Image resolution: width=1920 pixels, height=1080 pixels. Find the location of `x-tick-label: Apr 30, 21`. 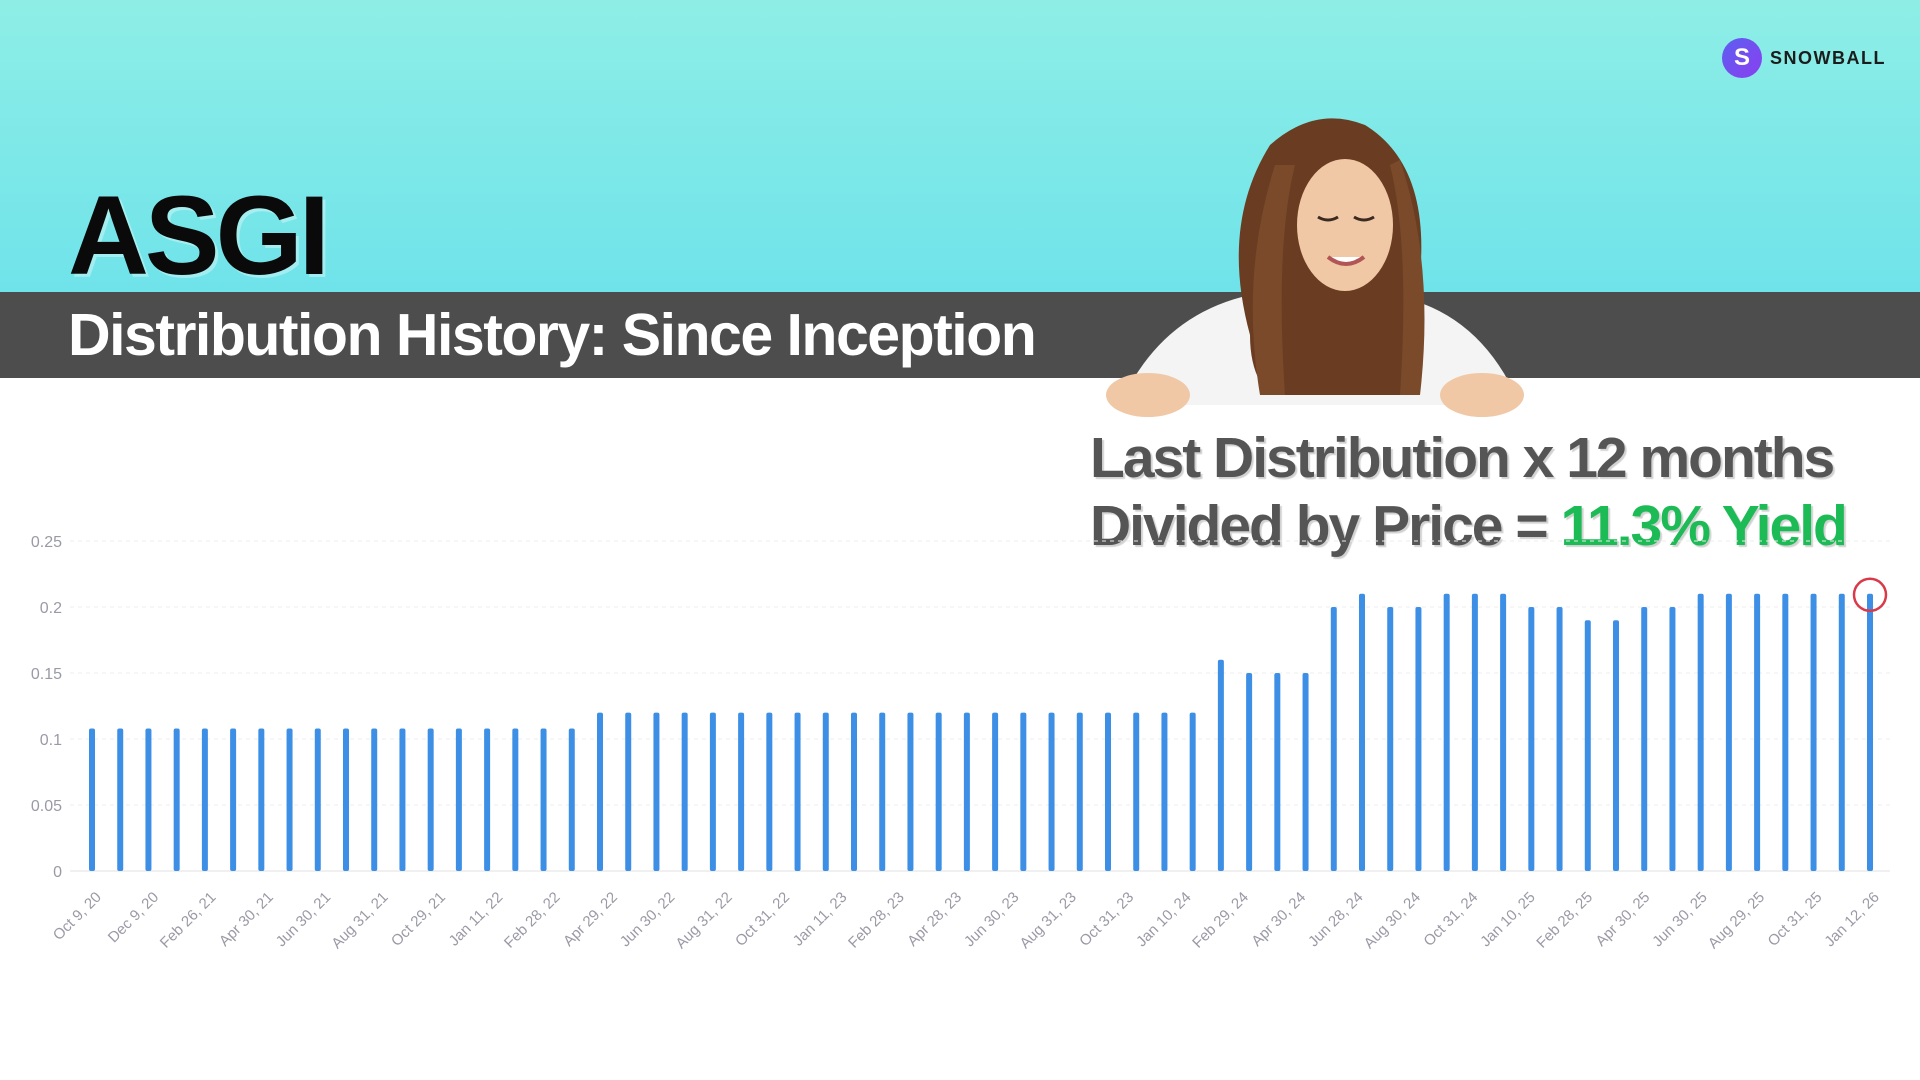

x-tick-label: Apr 30, 21 is located at coordinates (246, 919).